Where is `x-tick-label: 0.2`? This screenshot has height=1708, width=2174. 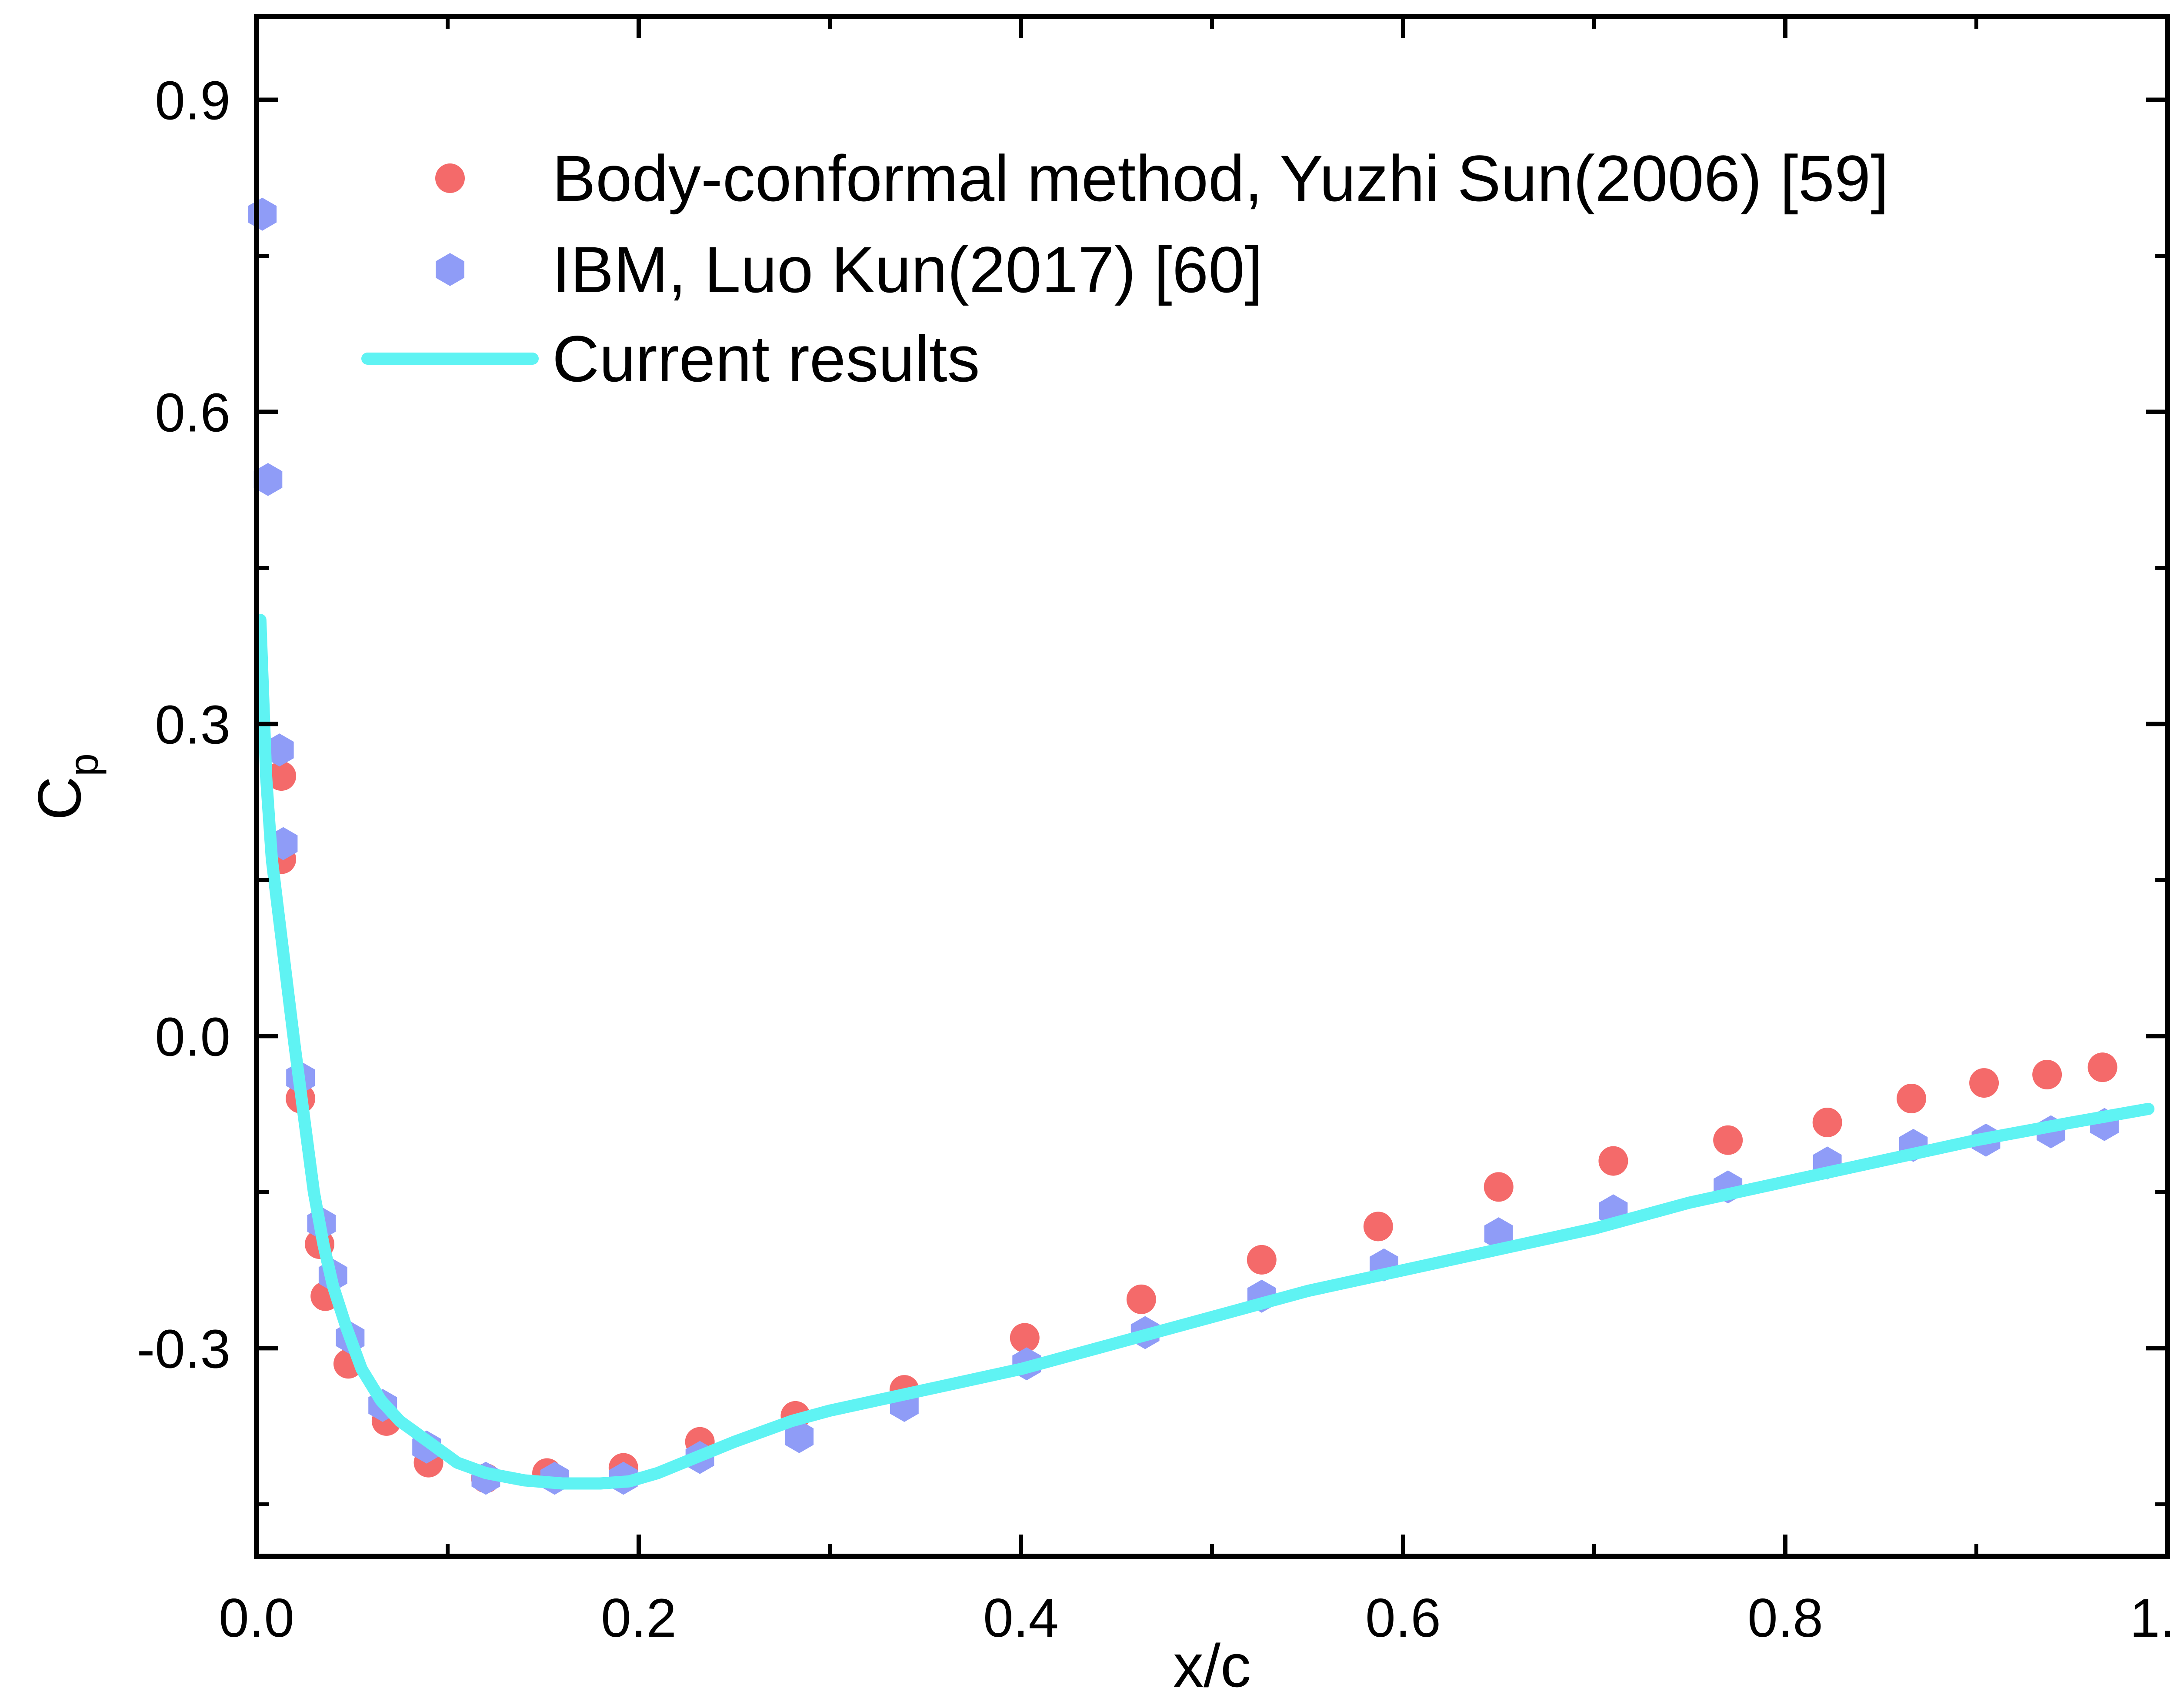 x-tick-label: 0.2 is located at coordinates (639, 1618).